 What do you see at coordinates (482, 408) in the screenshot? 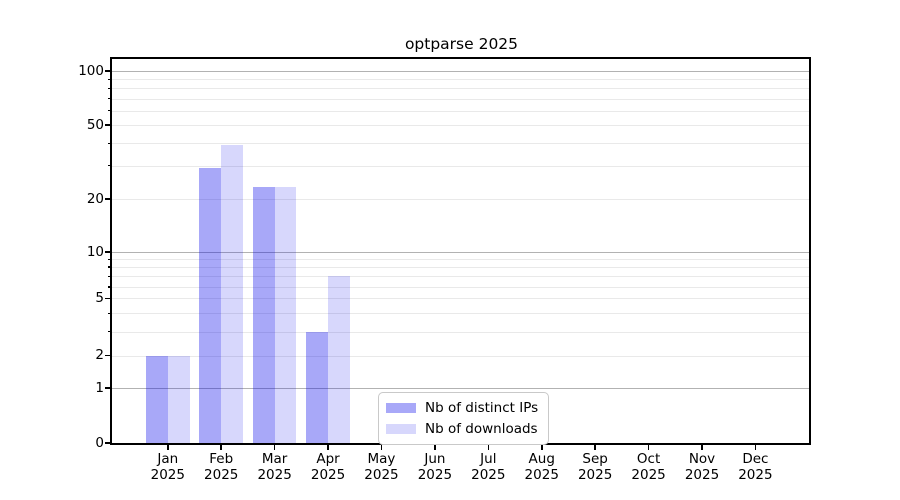
I see `legend-label-distinct-ips: Nb of distinct IPs` at bounding box center [482, 408].